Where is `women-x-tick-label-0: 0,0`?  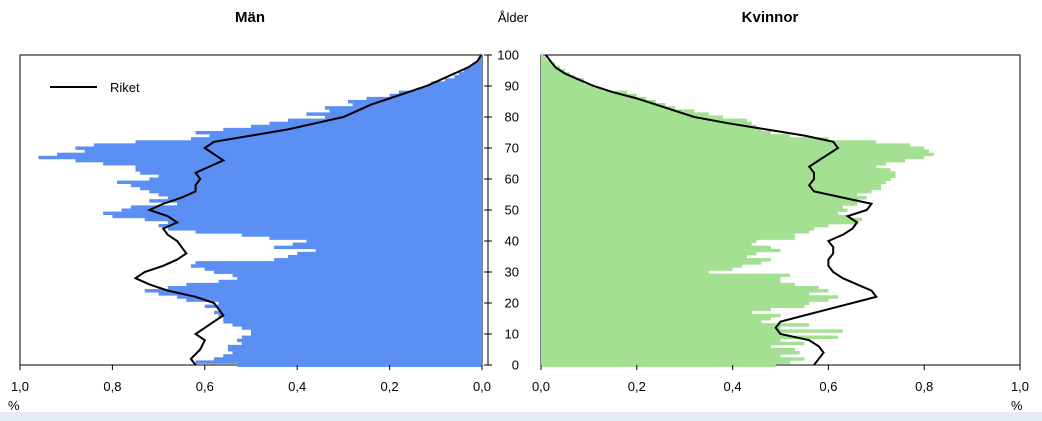 women-x-tick-label-0: 0,0 is located at coordinates (541, 386).